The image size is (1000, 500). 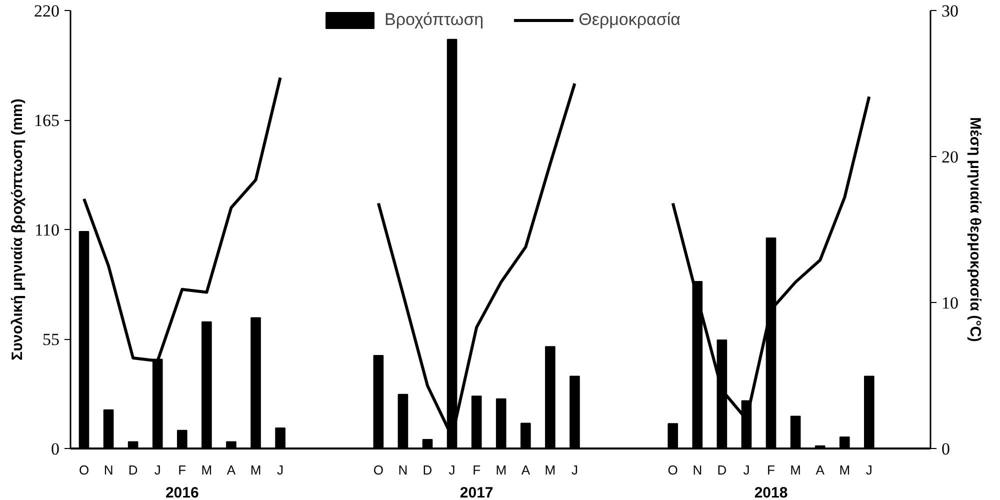 What do you see at coordinates (17, 229) in the screenshot?
I see `y-axis-title: Συνολική μηνιαία βροχόπτωση (mm)` at bounding box center [17, 229].